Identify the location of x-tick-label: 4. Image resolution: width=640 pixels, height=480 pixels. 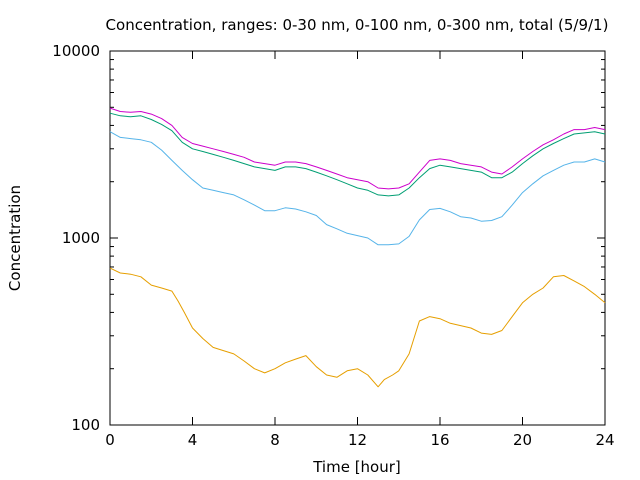
(193, 440).